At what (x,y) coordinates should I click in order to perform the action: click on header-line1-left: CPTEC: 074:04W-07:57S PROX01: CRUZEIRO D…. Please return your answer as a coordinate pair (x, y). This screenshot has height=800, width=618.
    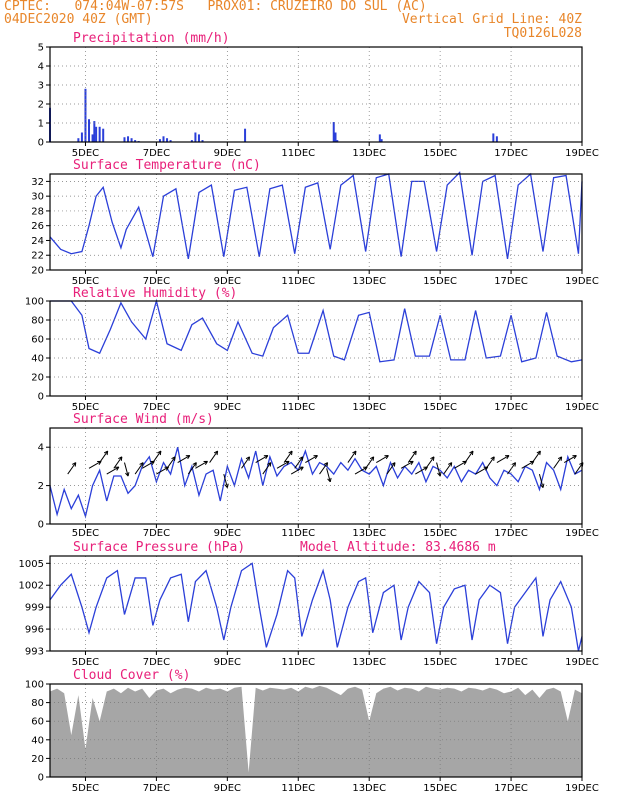
    Looking at the image, I should click on (215, 7).